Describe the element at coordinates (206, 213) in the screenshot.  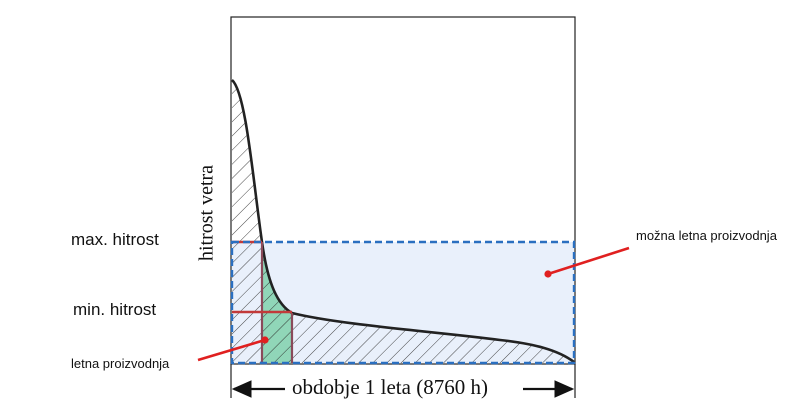
I see `y-axis-label: hitrost vetra` at that location.